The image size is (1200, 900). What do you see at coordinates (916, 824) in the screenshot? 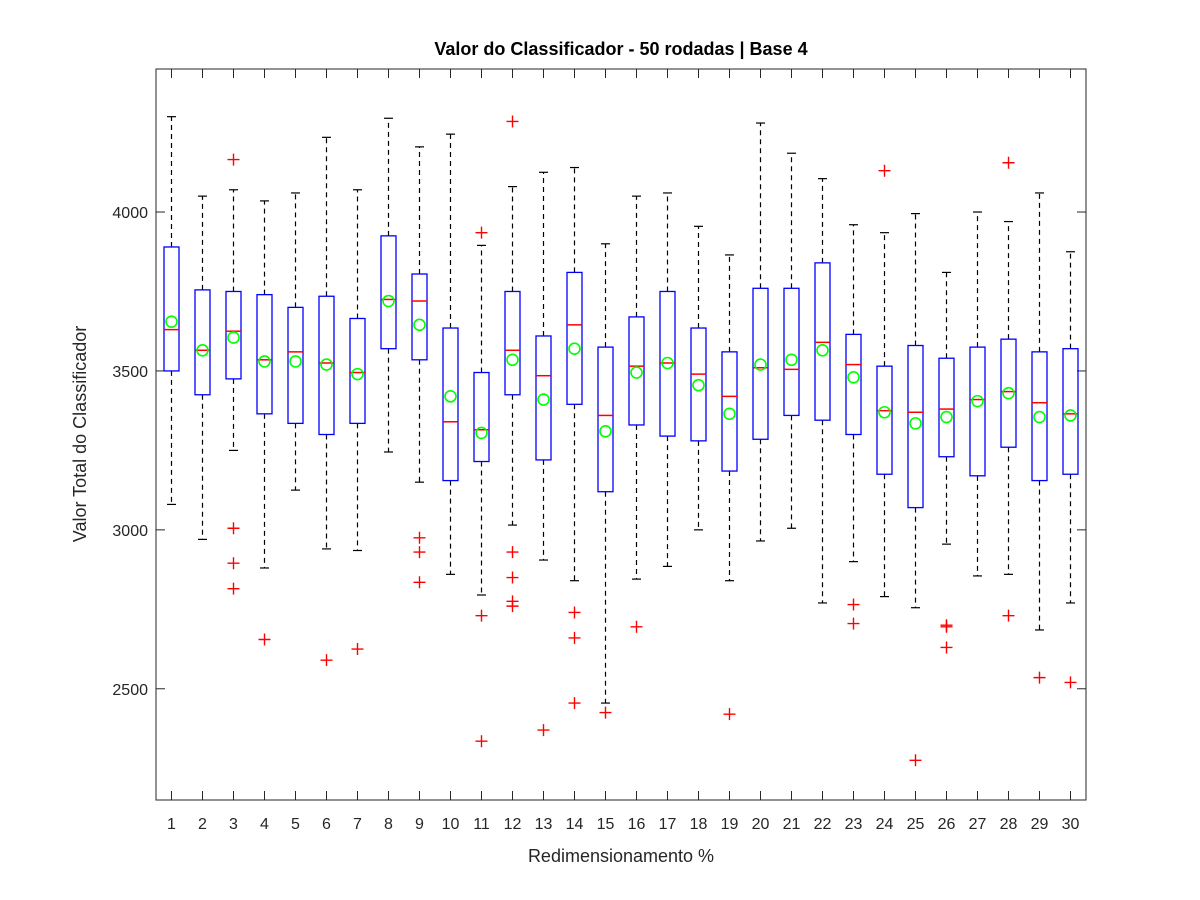
I see `x-tick-label: 25` at bounding box center [916, 824].